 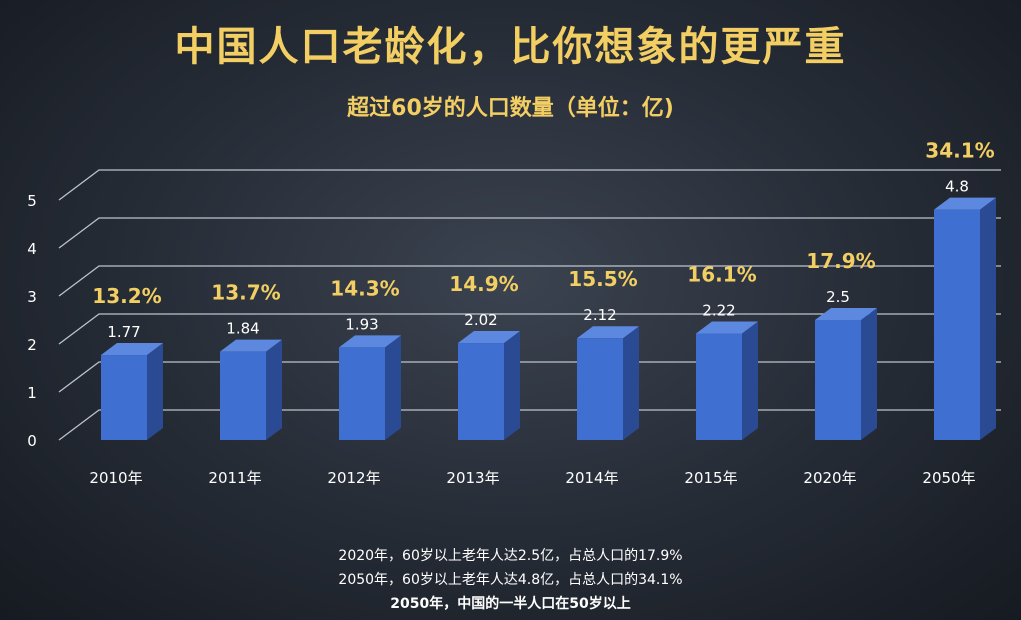 I want to click on bar-value-label: 1.93, so click(x=361, y=324).